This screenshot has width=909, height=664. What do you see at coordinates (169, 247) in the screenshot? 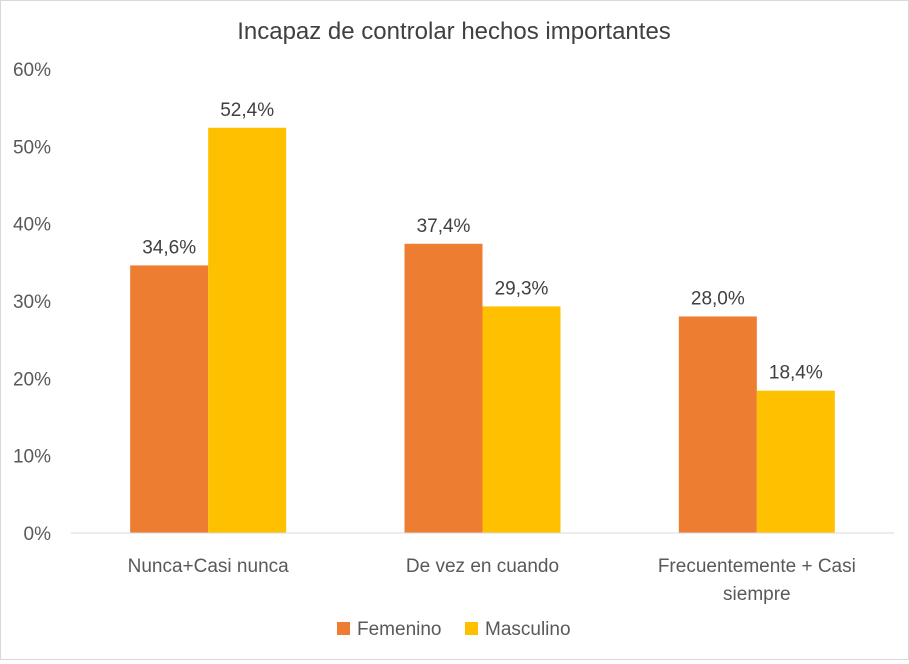
I see `data-label: 34,6%` at bounding box center [169, 247].